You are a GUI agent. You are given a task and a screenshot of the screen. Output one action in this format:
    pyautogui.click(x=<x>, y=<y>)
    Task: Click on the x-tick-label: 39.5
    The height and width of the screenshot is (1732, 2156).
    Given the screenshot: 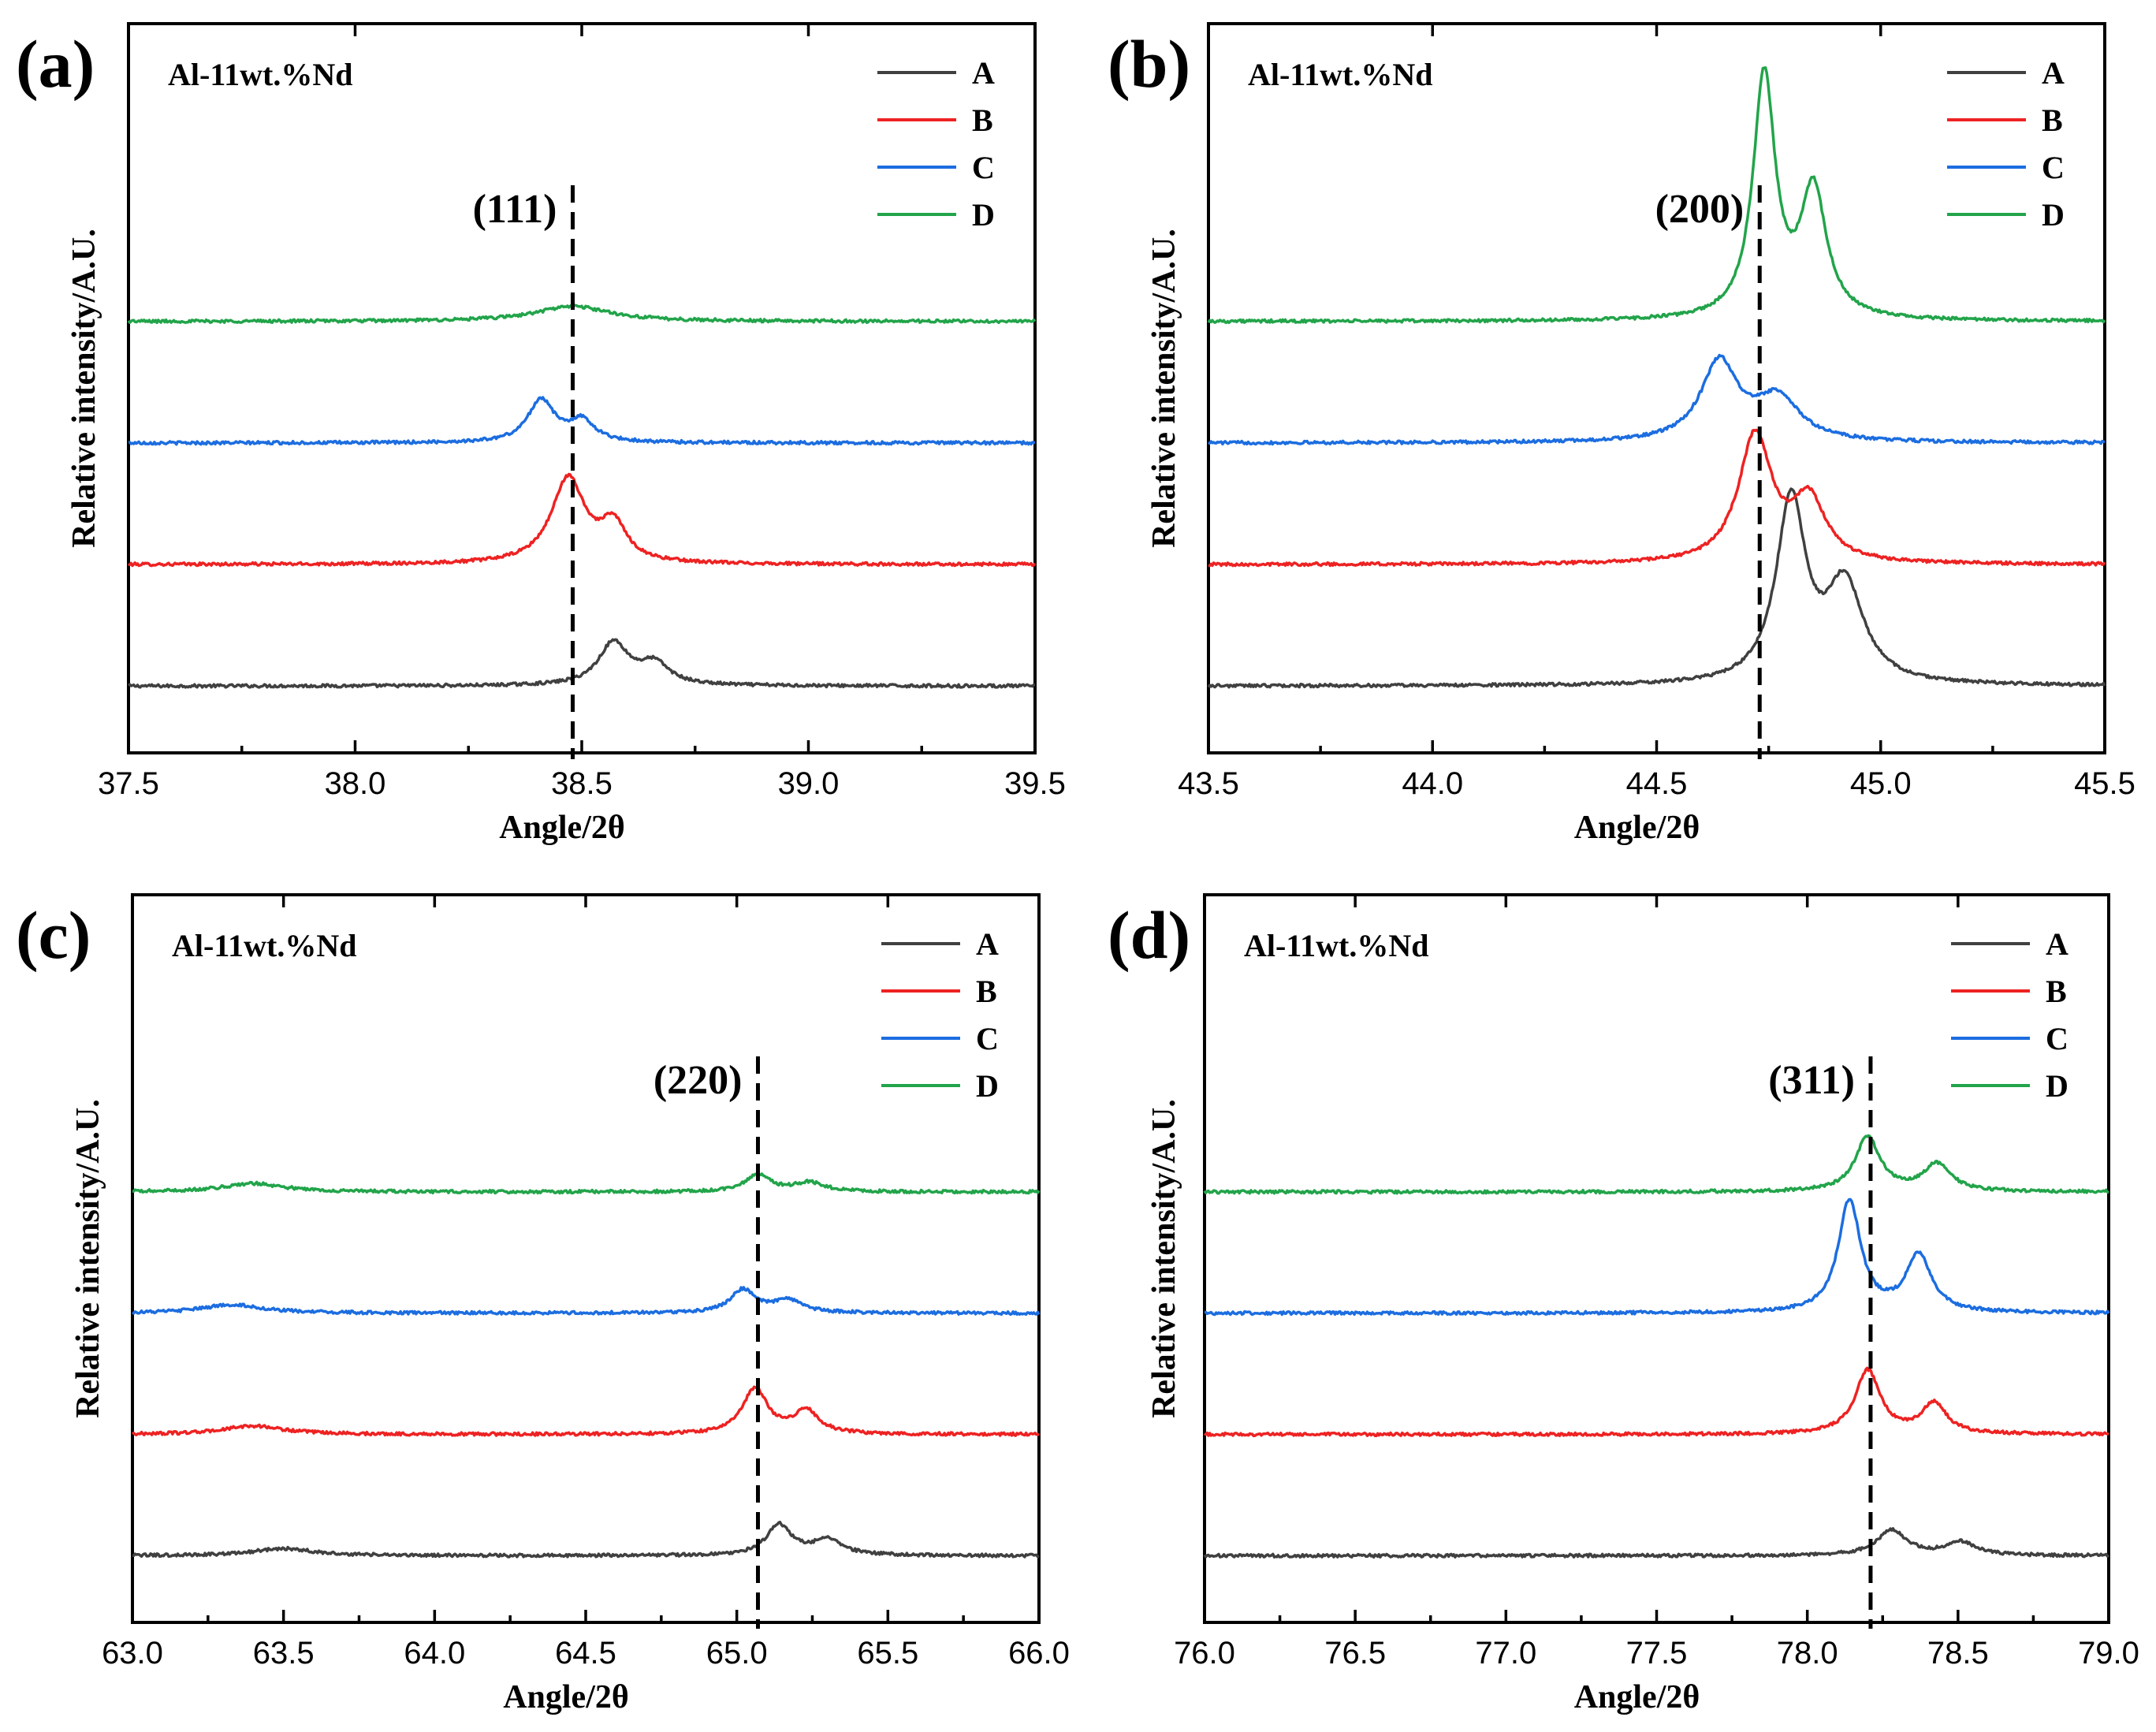 What is the action you would take?
    pyautogui.click(x=1035, y=783)
    